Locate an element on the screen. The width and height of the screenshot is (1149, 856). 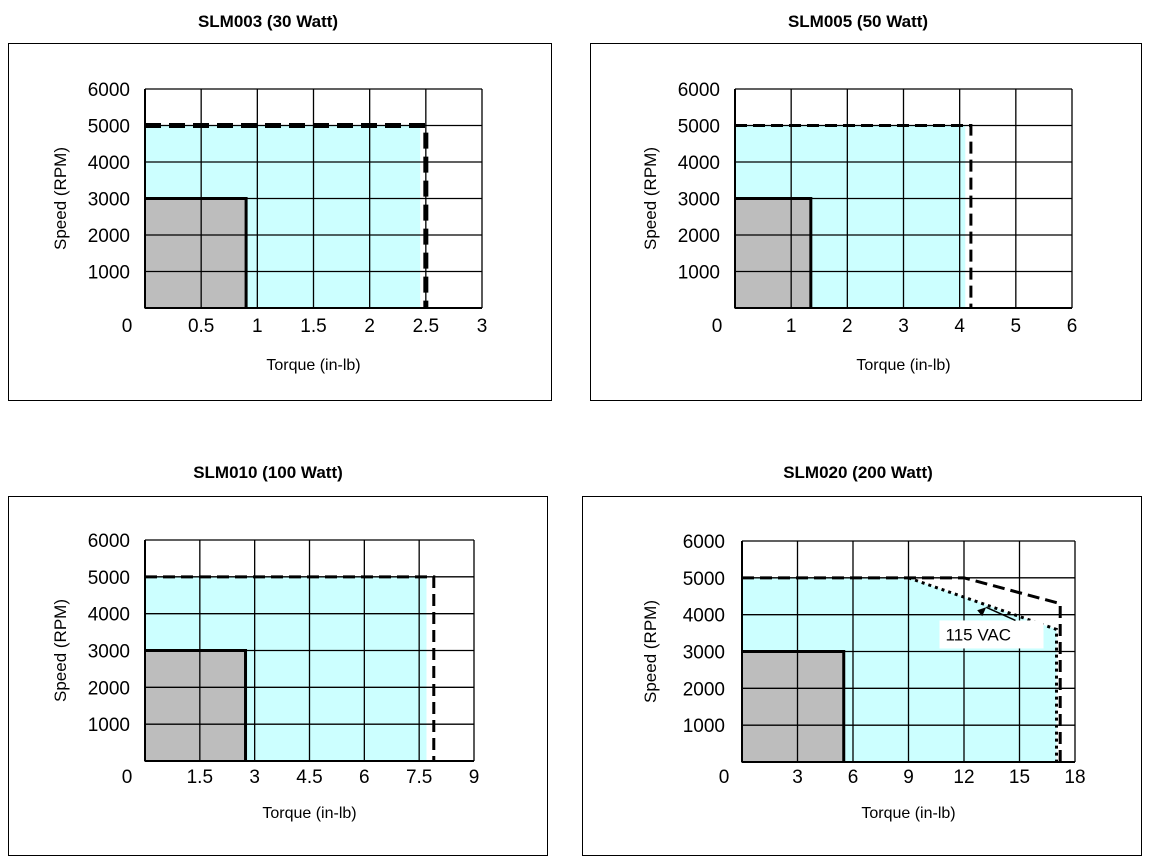
x-tick-label: 7.5 is located at coordinates (419, 777).